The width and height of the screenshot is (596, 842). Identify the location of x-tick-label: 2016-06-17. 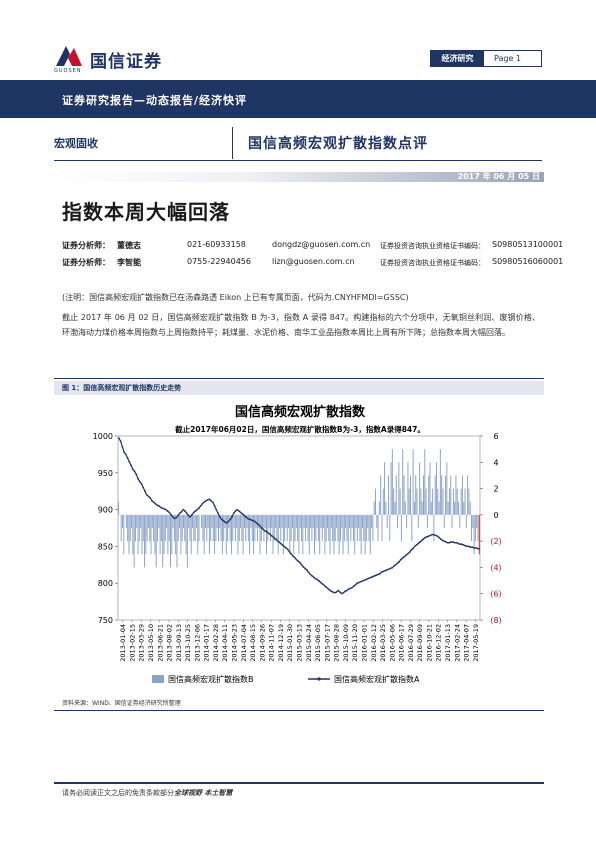
(402, 643).